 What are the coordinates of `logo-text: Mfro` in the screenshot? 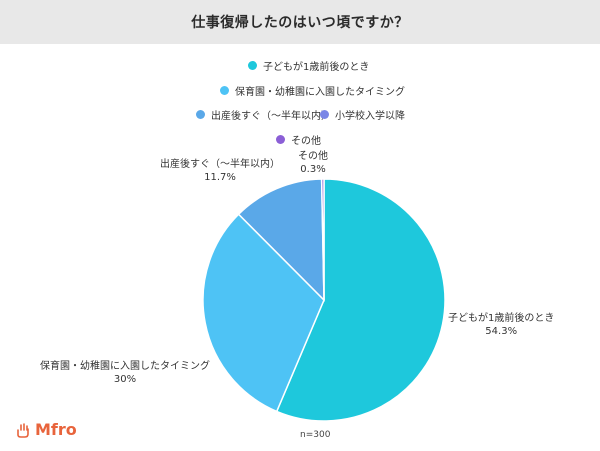 It's located at (56, 429).